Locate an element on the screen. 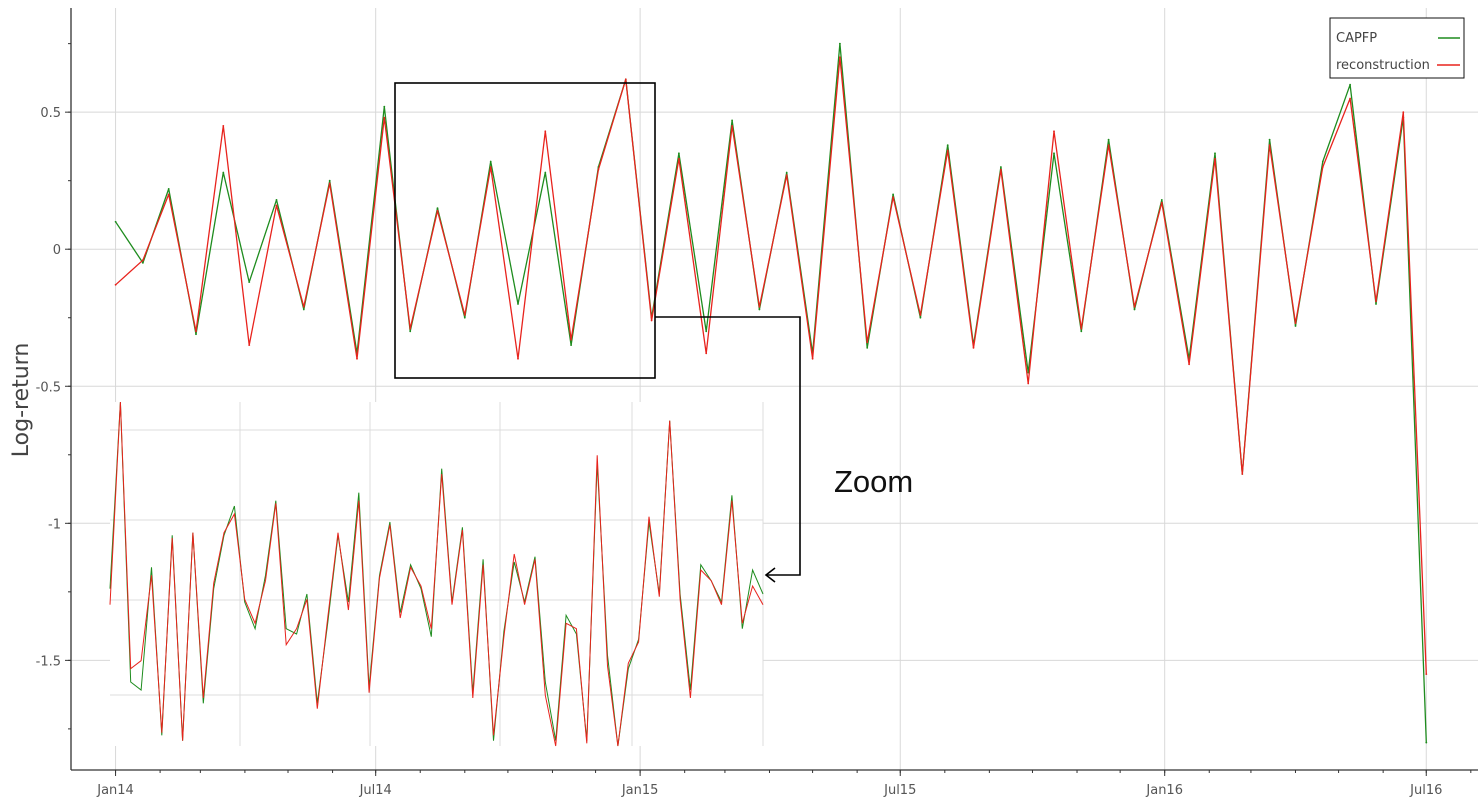  y-tick-label: -1.5 is located at coordinates (48, 661).